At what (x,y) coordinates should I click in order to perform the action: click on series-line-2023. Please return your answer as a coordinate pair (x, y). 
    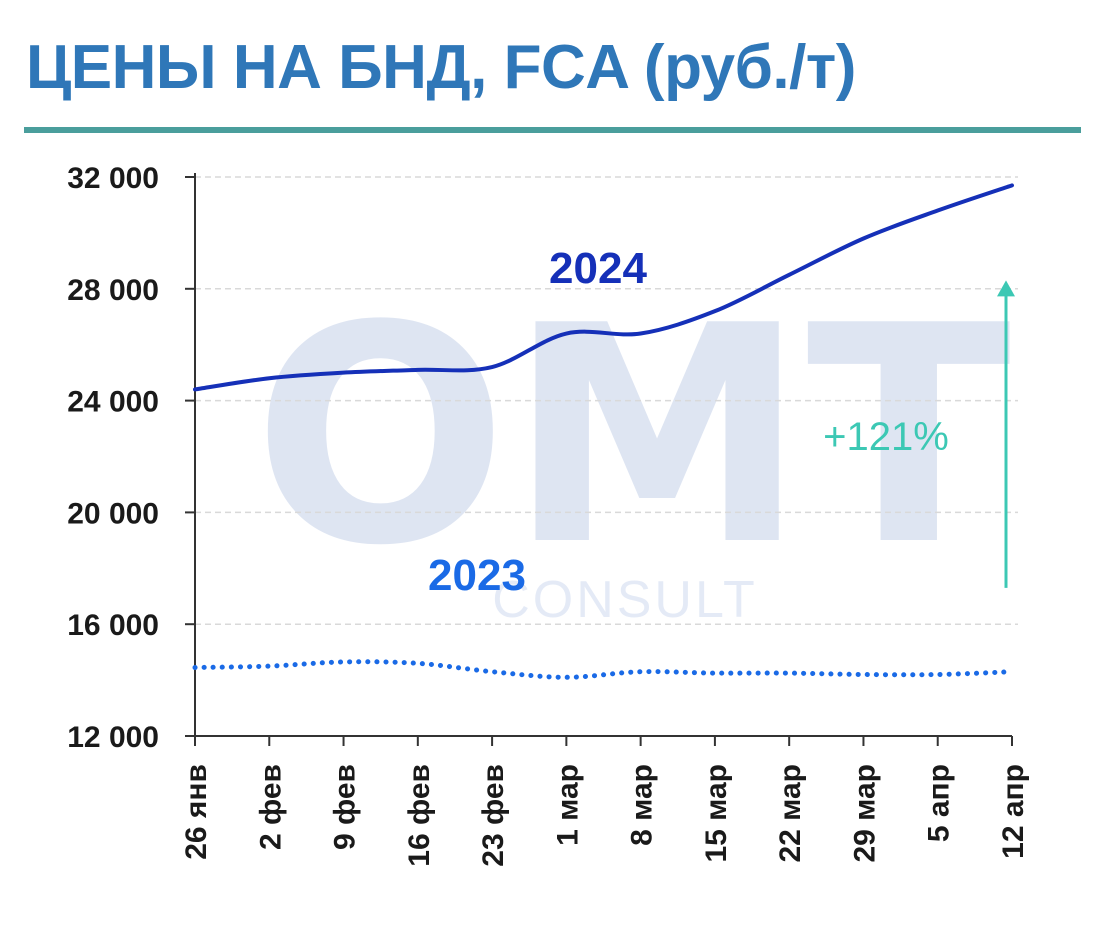
    Looking at the image, I should click on (603, 669).